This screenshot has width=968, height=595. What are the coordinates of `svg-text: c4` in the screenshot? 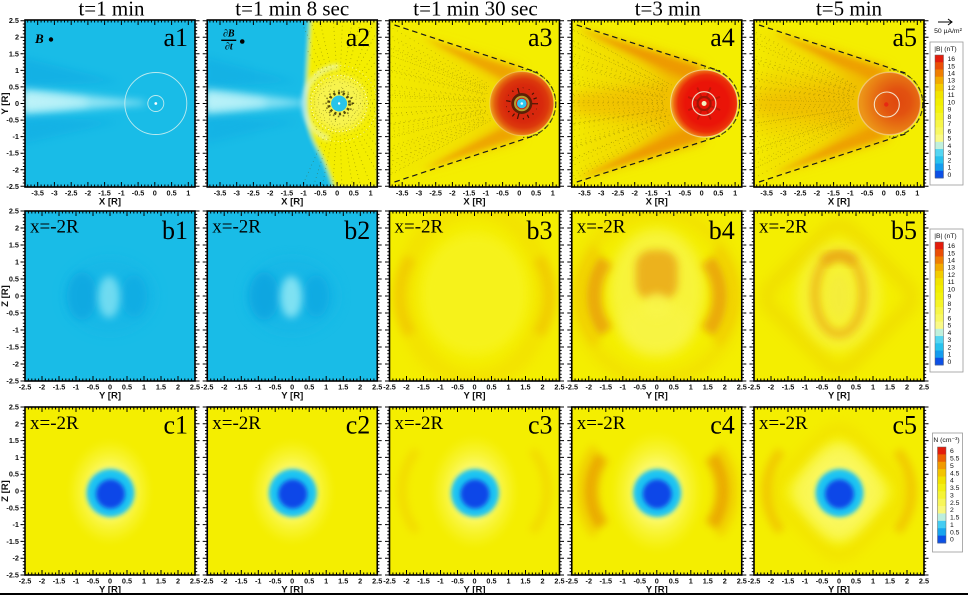 It's located at (722, 425).